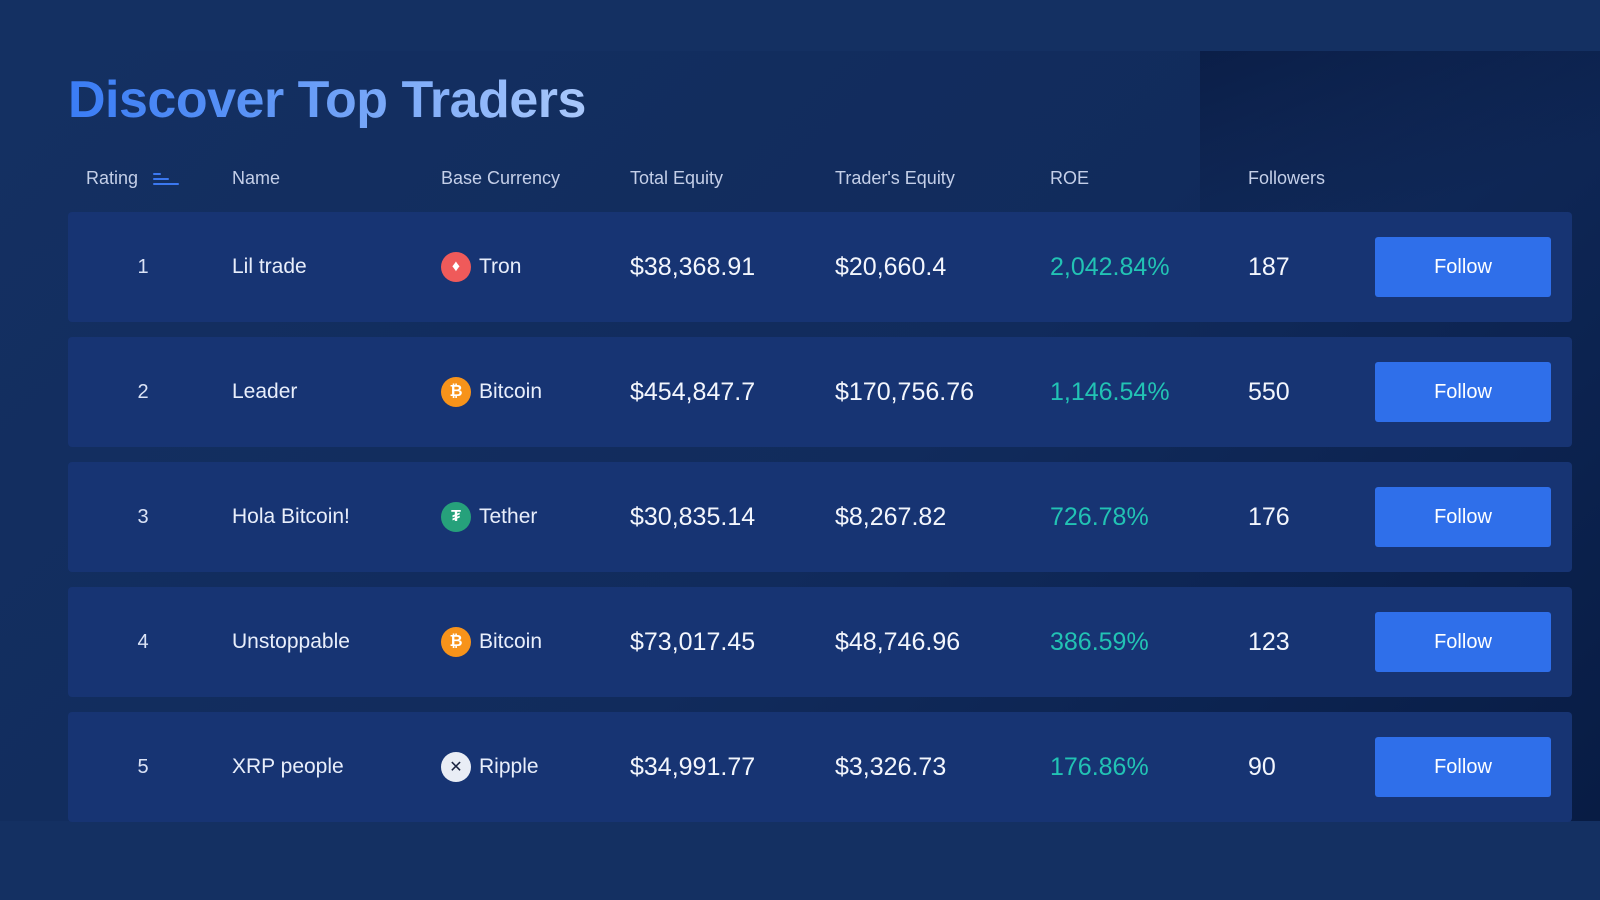 The height and width of the screenshot is (900, 1600). What do you see at coordinates (456, 267) in the screenshot?
I see `tron-icon: ♦` at bounding box center [456, 267].